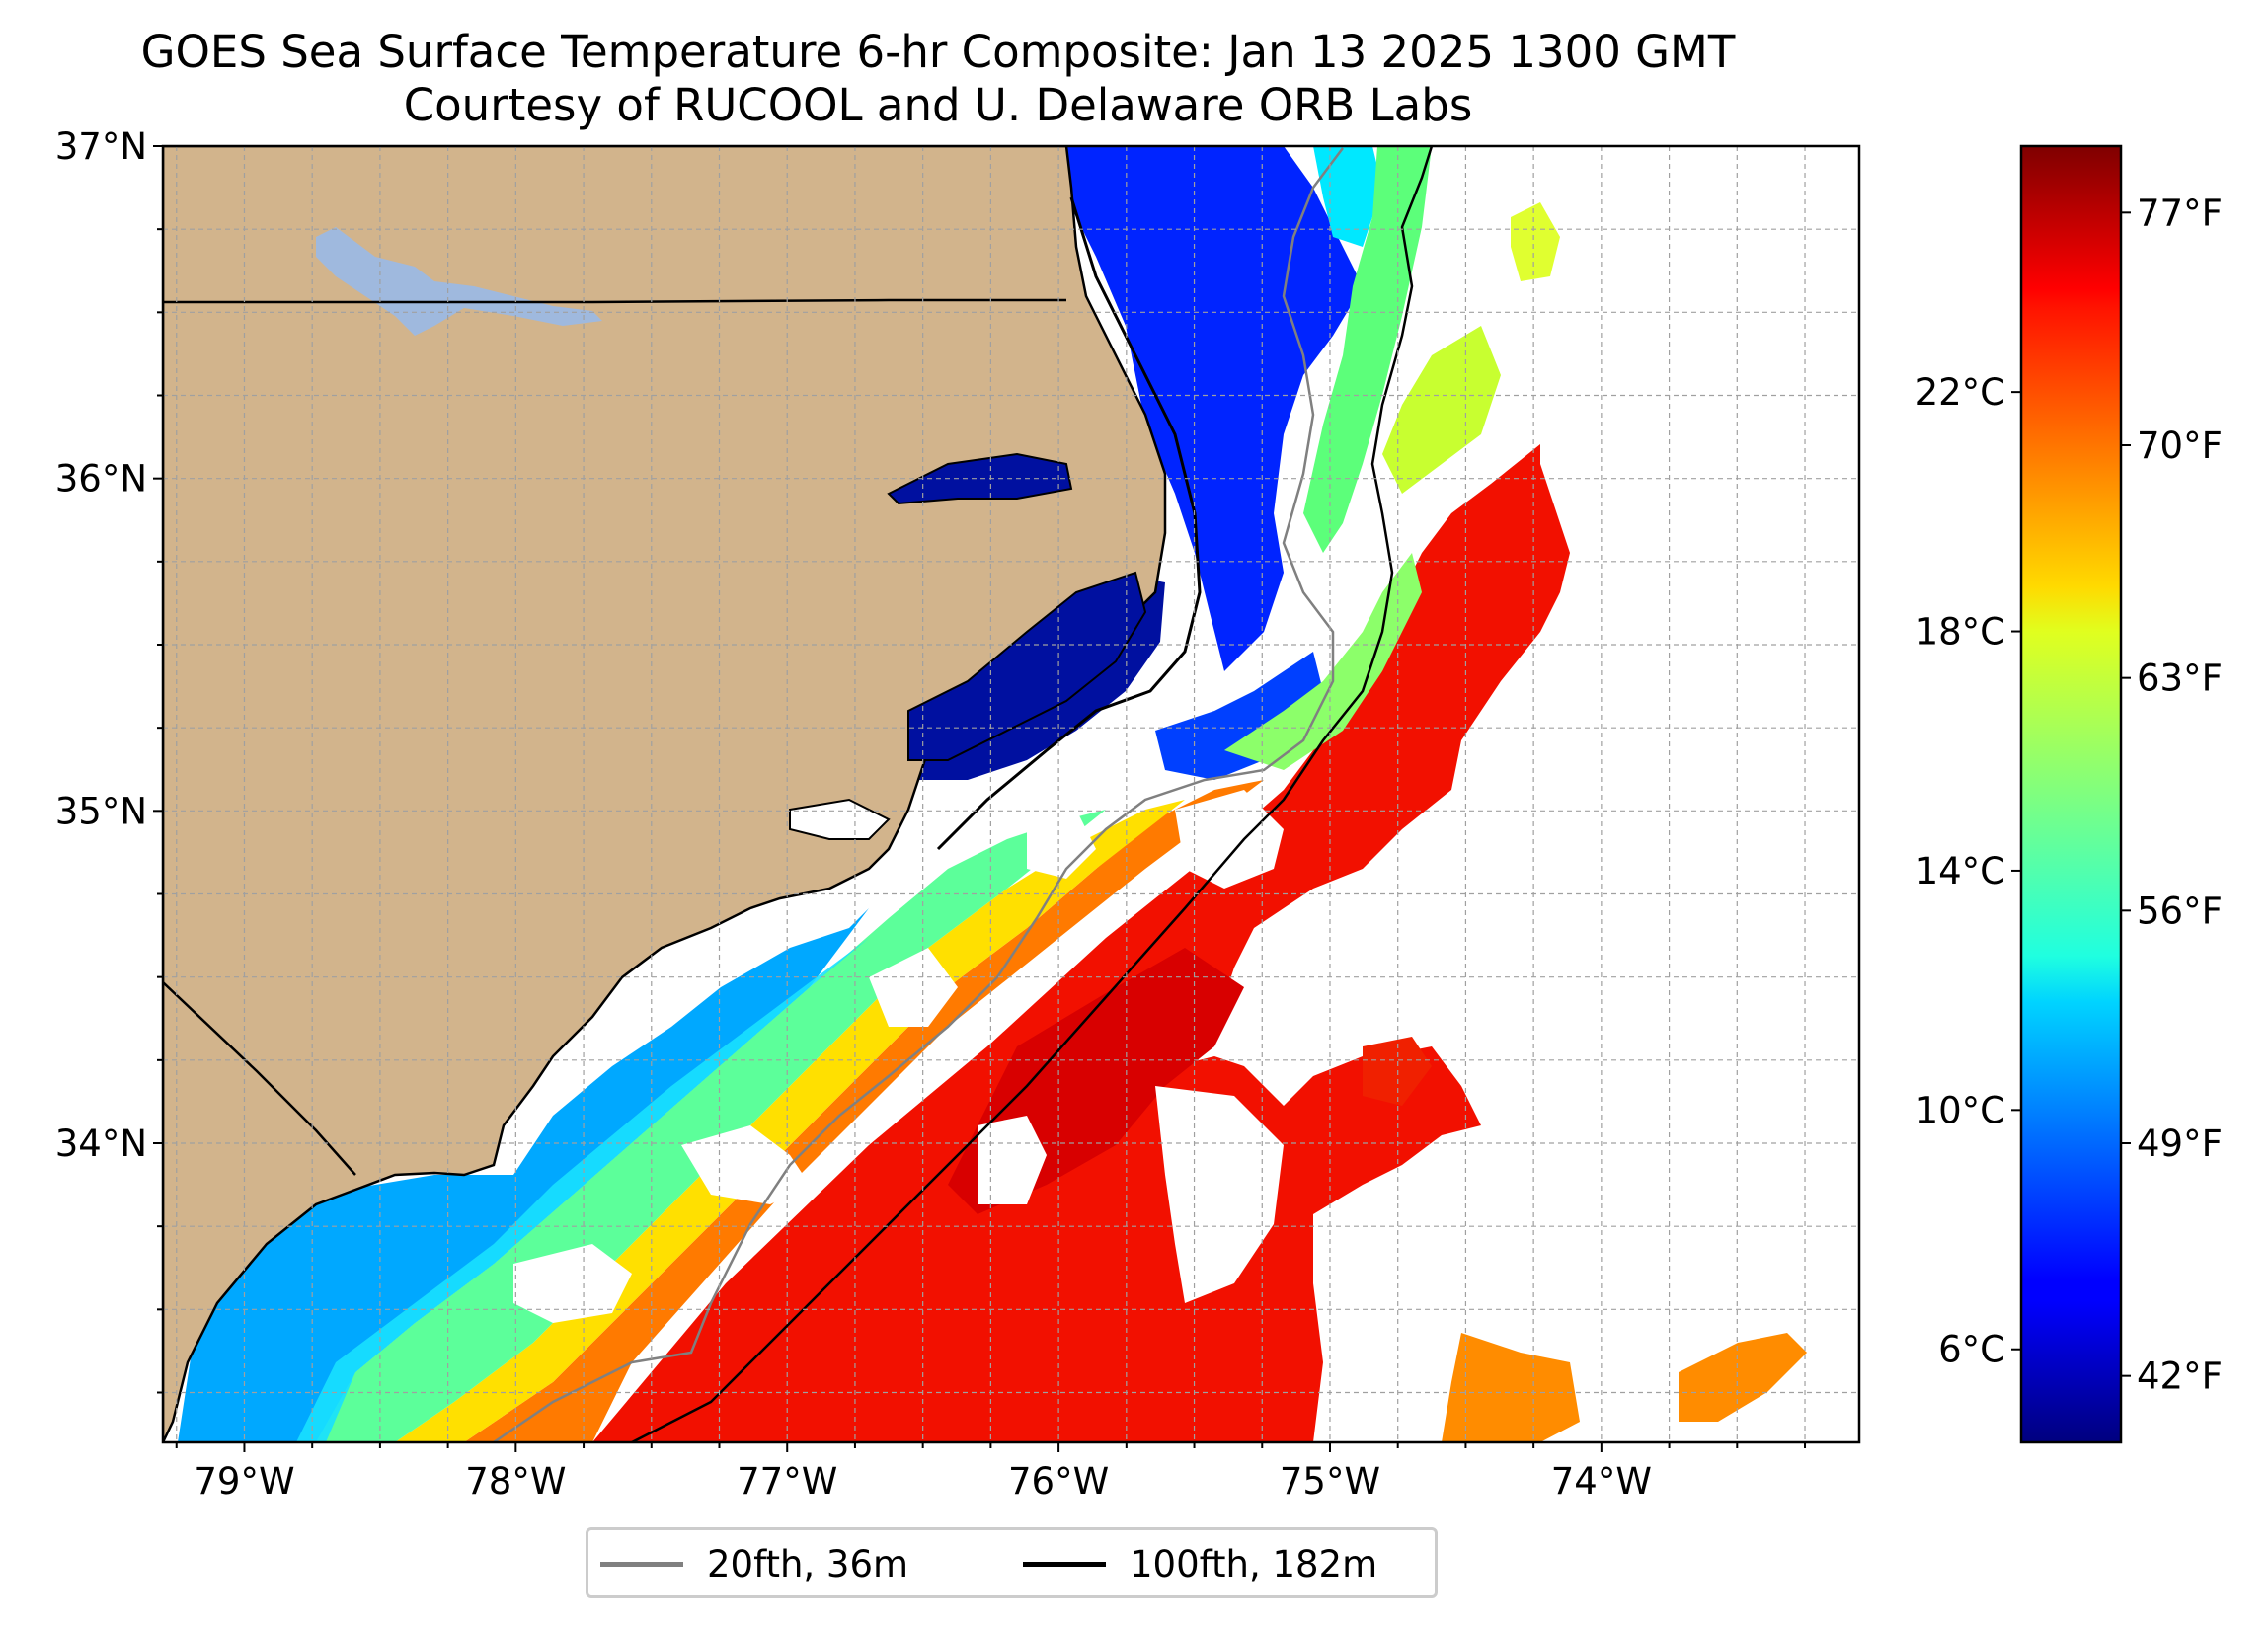 Image resolution: width=2268 pixels, height=1626 pixels. Describe the element at coordinates (840, 819) in the screenshot. I see `sound-white-edge` at that location.